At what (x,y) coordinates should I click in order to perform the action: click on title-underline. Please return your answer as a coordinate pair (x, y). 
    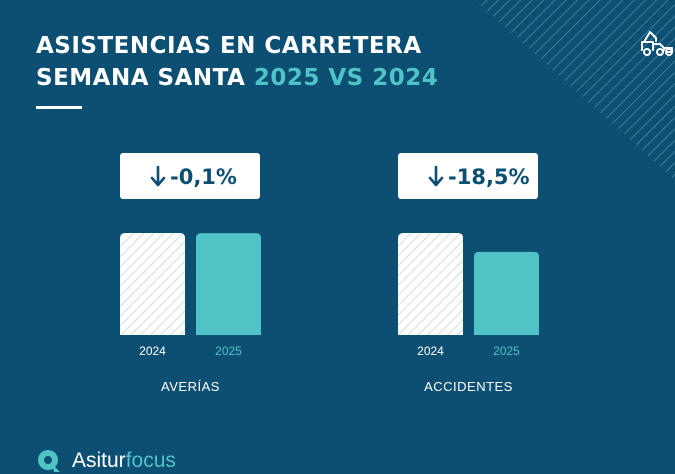
    Looking at the image, I should click on (59, 107).